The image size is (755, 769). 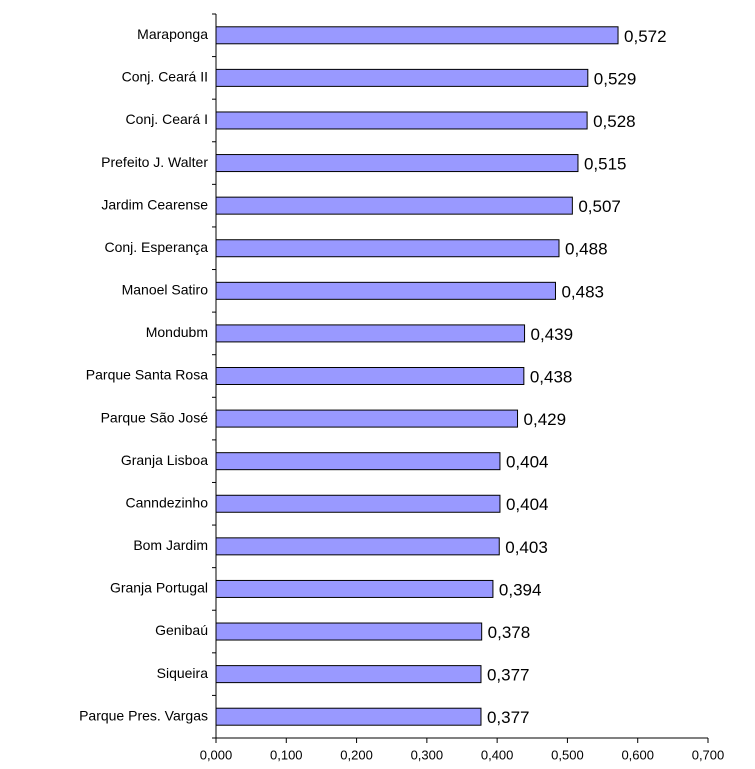 What do you see at coordinates (526, 547) in the screenshot?
I see `value-label: 0,403` at bounding box center [526, 547].